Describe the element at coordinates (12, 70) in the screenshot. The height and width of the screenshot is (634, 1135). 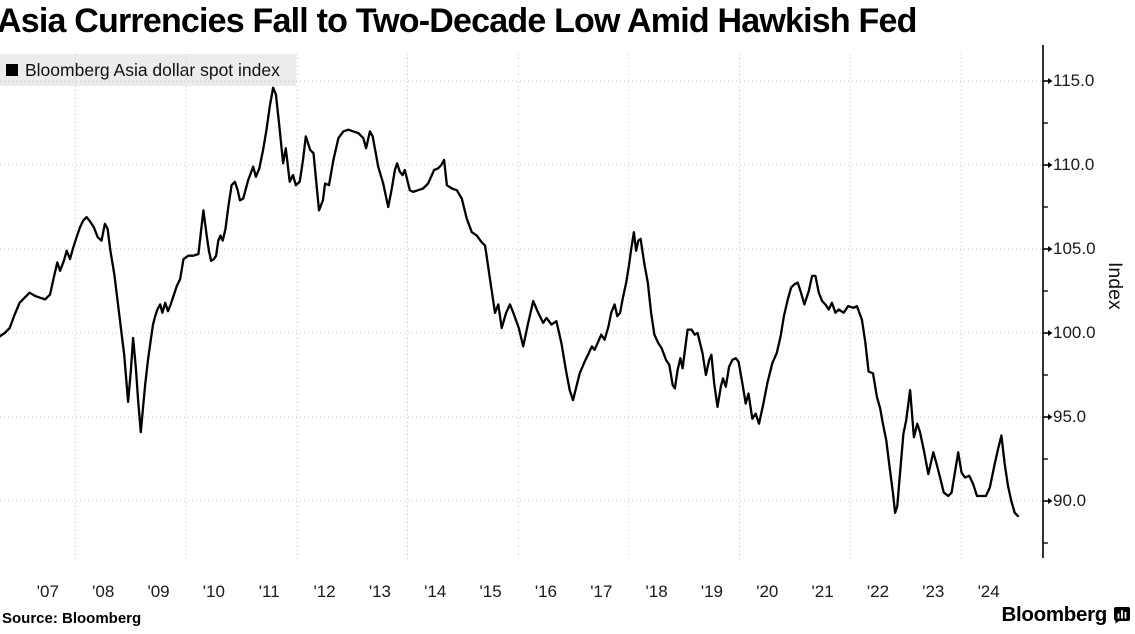
I see `legend-swatch-icon` at that location.